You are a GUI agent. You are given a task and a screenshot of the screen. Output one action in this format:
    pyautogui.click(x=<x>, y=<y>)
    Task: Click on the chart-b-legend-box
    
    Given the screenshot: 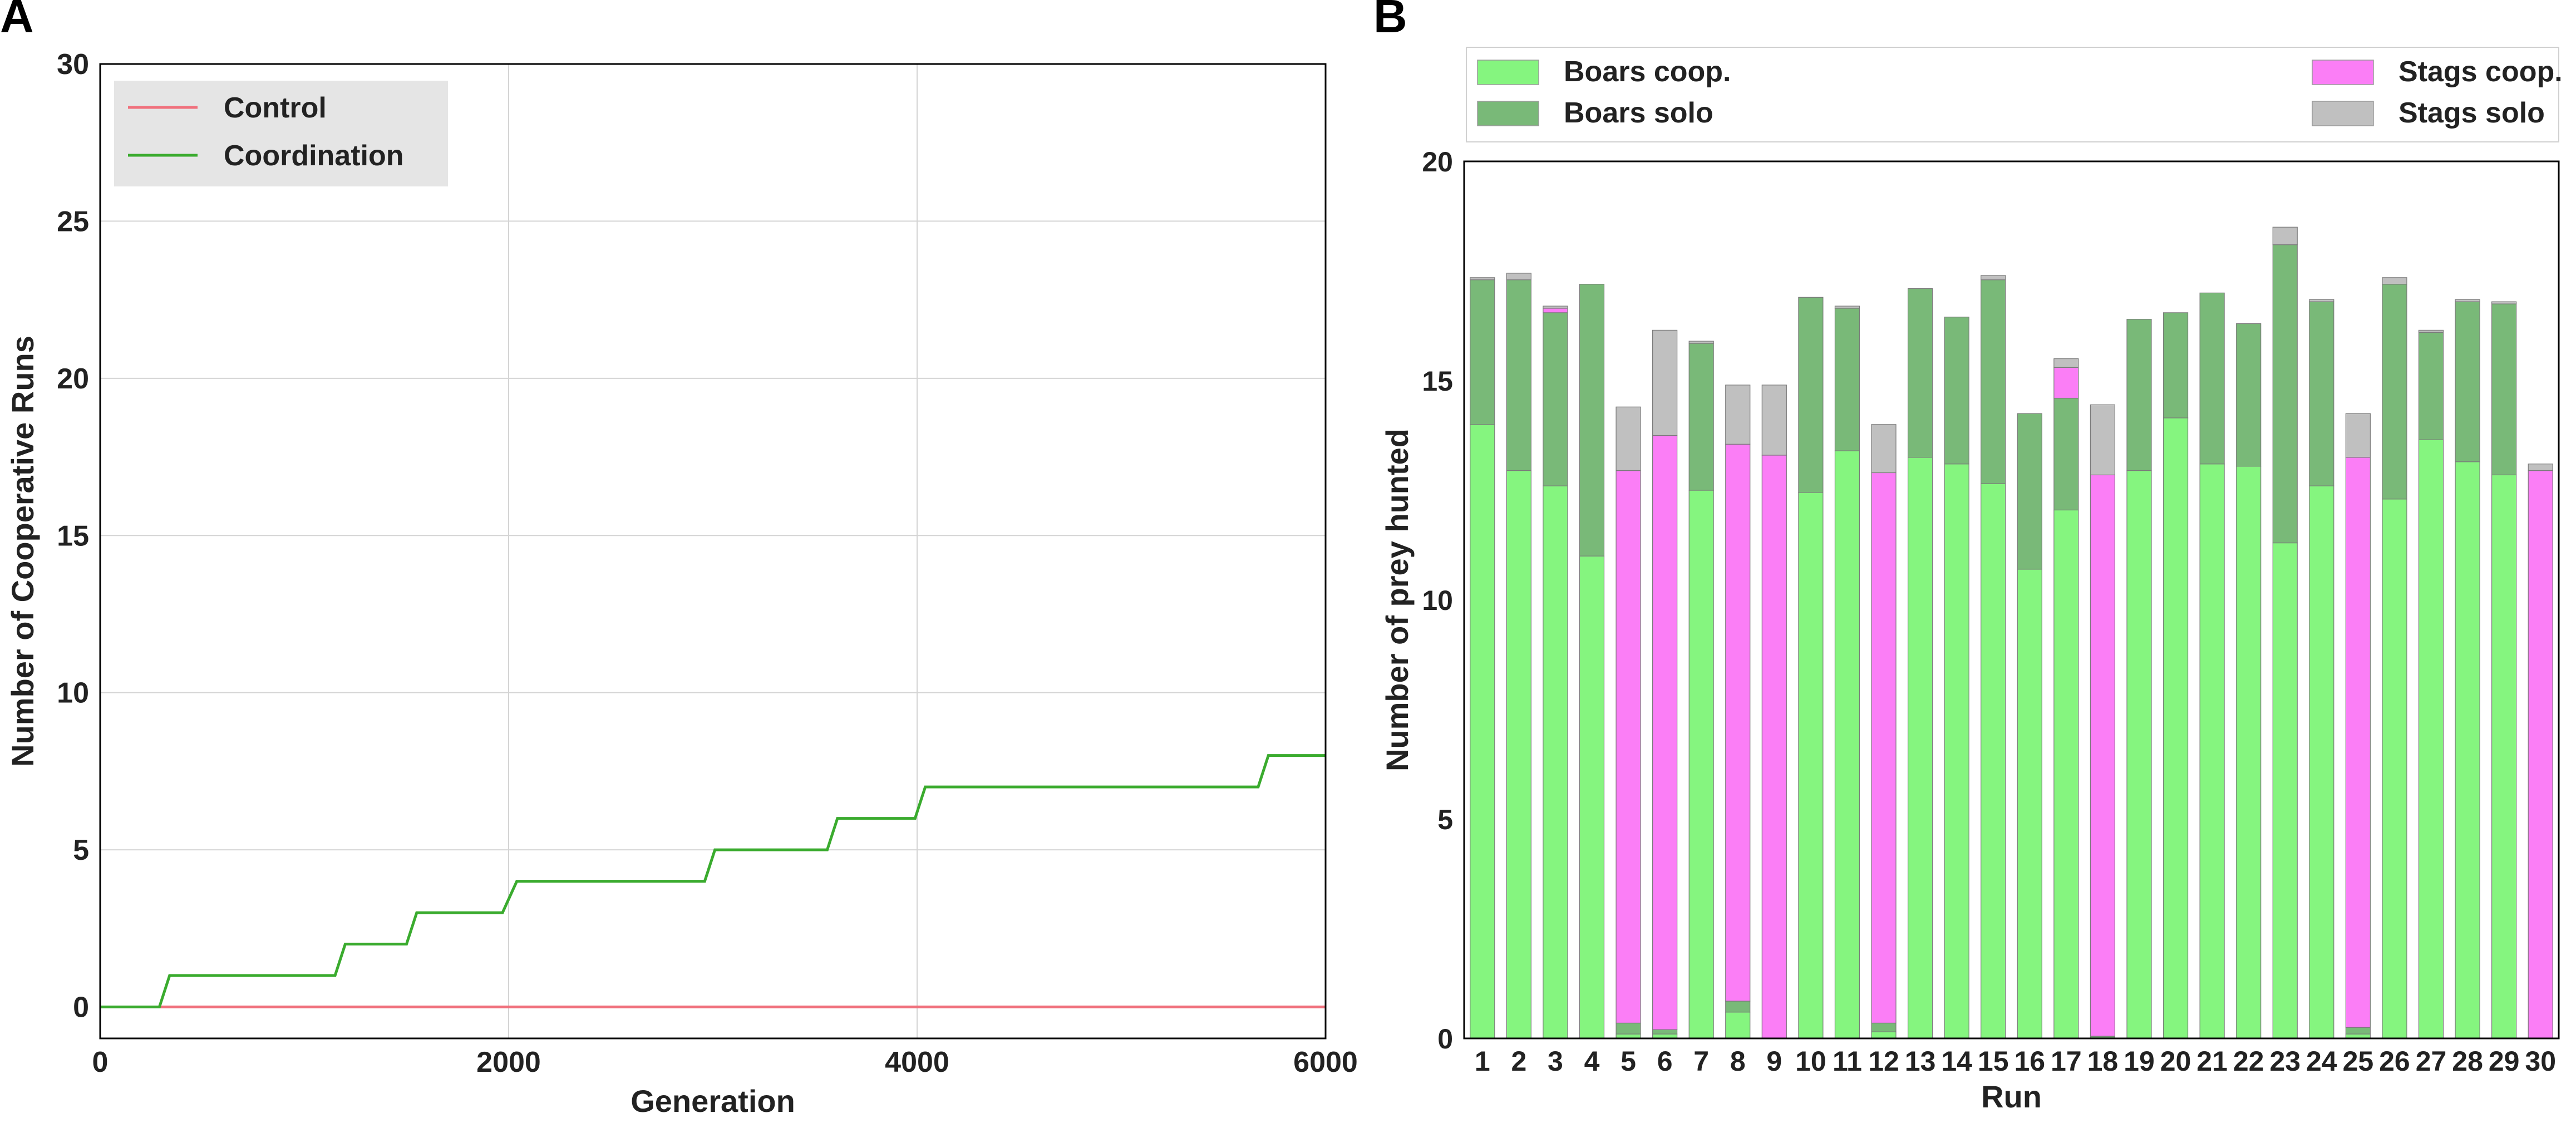 What is the action you would take?
    pyautogui.click(x=2012, y=94)
    